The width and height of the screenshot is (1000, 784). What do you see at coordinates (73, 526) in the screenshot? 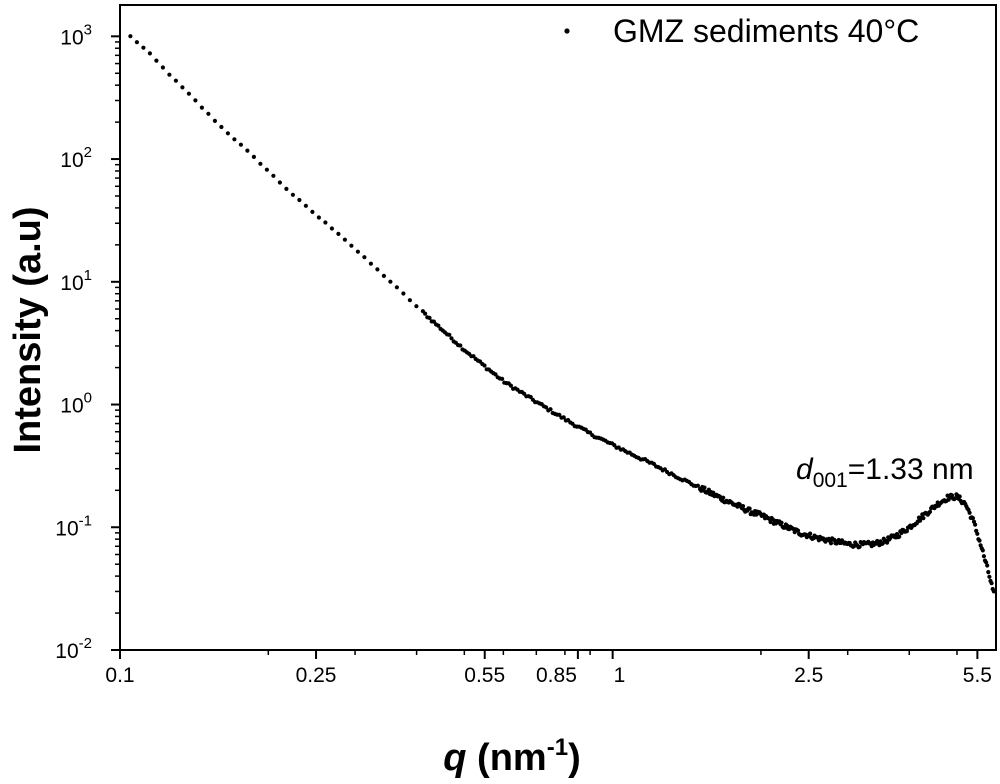
I see `y-tick-label: 10⁻¹` at bounding box center [73, 526].